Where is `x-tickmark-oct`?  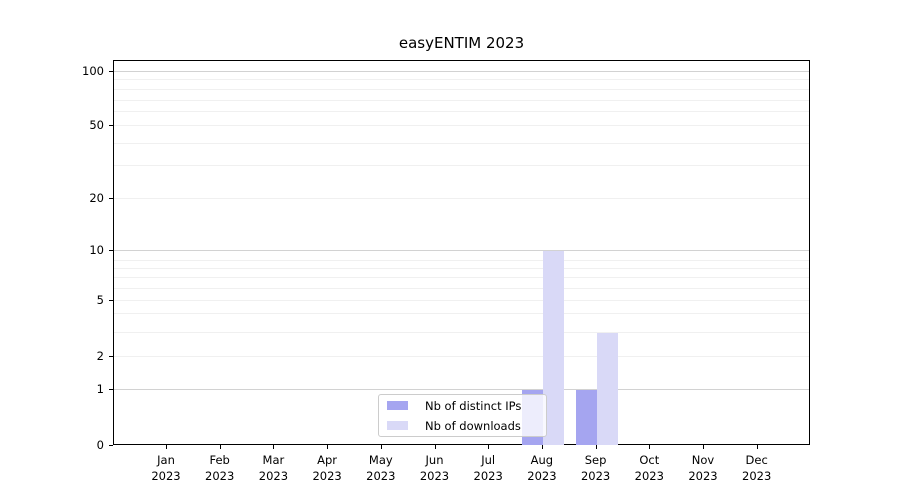 x-tickmark-oct is located at coordinates (650, 447).